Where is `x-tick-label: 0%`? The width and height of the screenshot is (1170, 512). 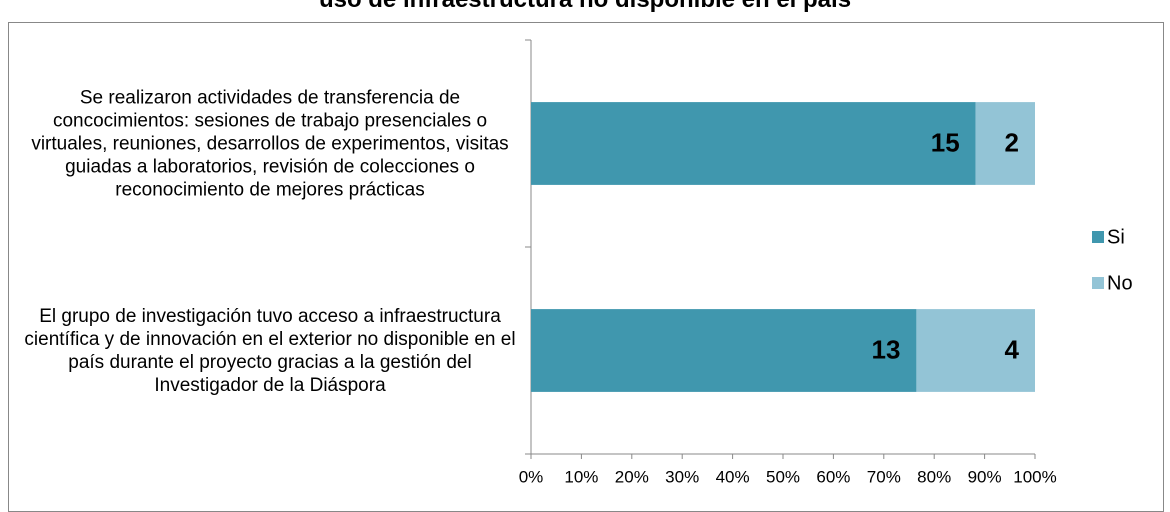
x-tick-label: 0% is located at coordinates (531, 476).